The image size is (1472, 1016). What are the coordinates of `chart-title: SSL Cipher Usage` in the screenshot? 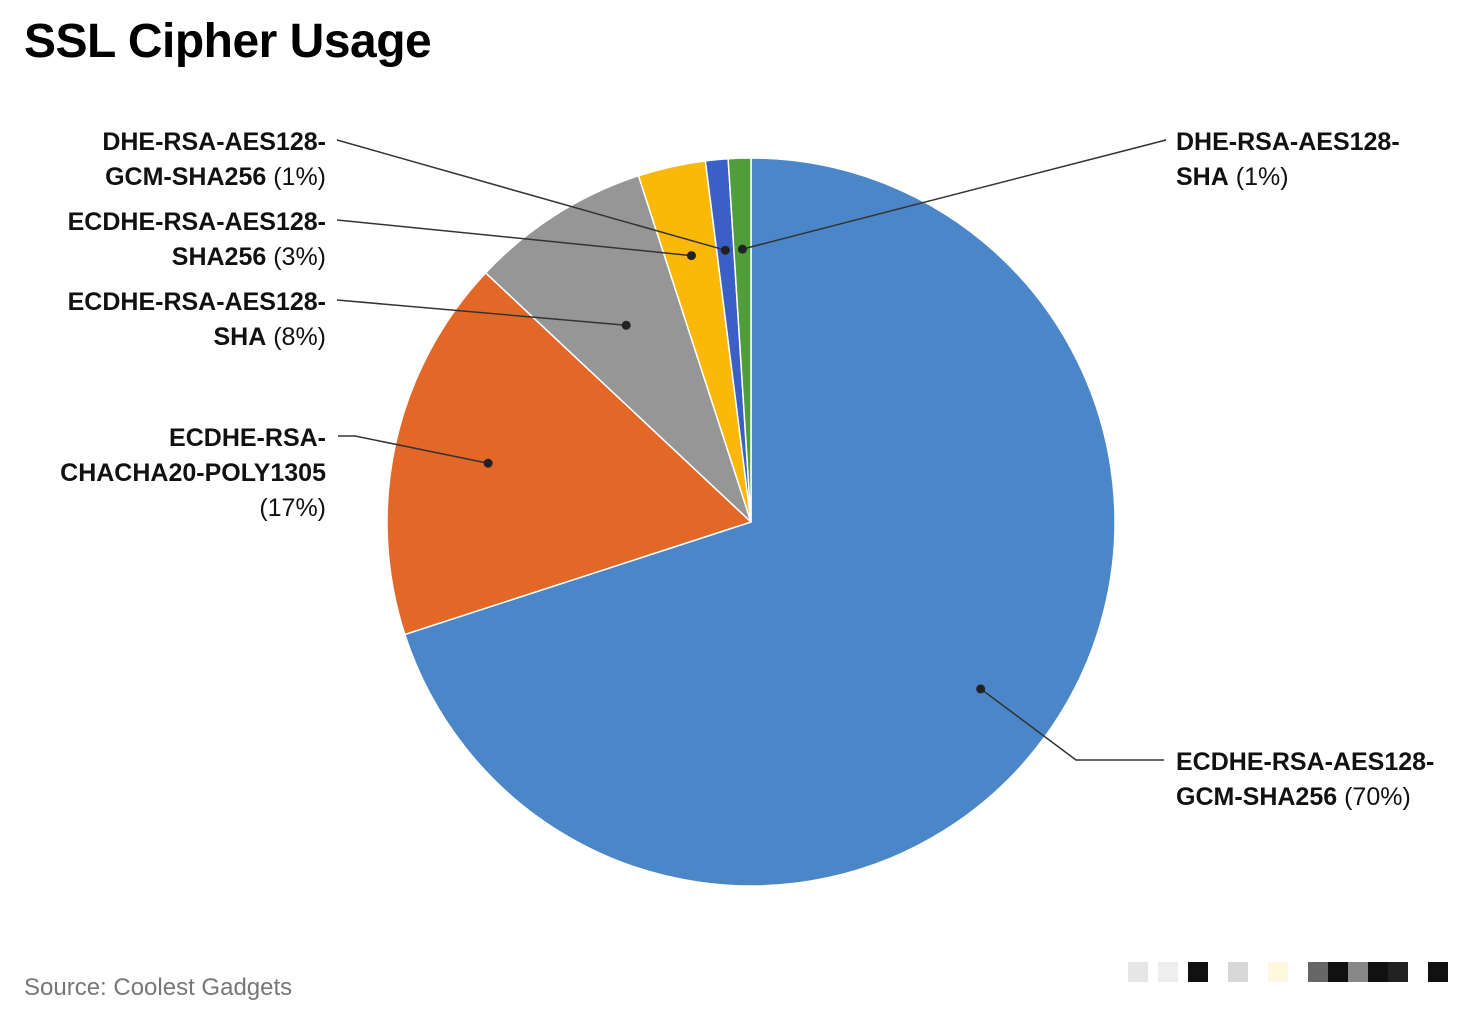 It's located at (228, 41).